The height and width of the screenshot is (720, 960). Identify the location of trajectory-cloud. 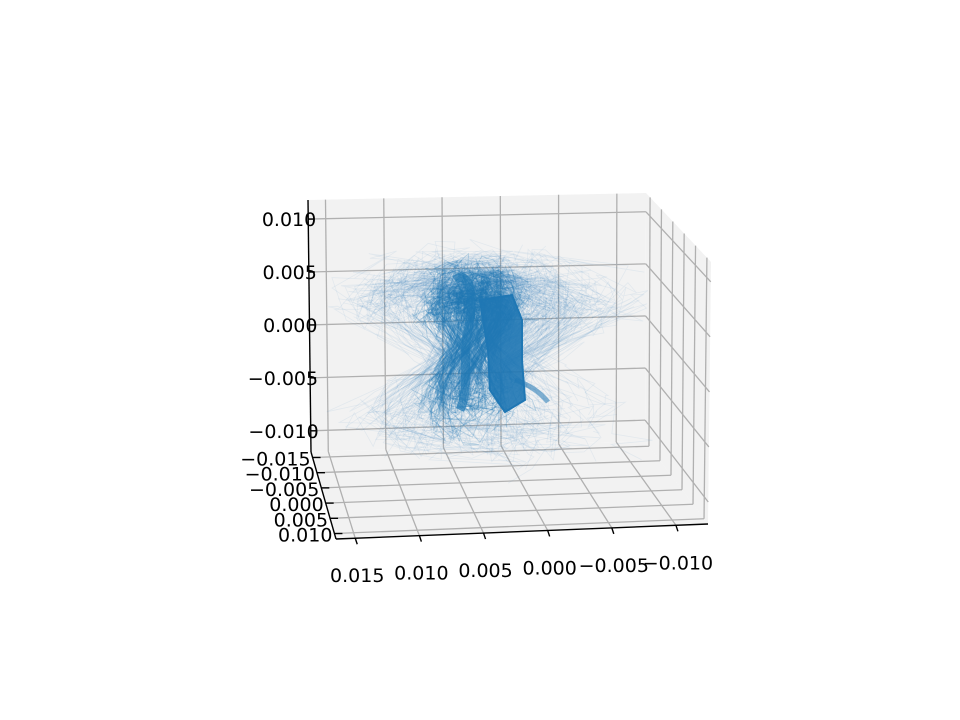
(489, 361).